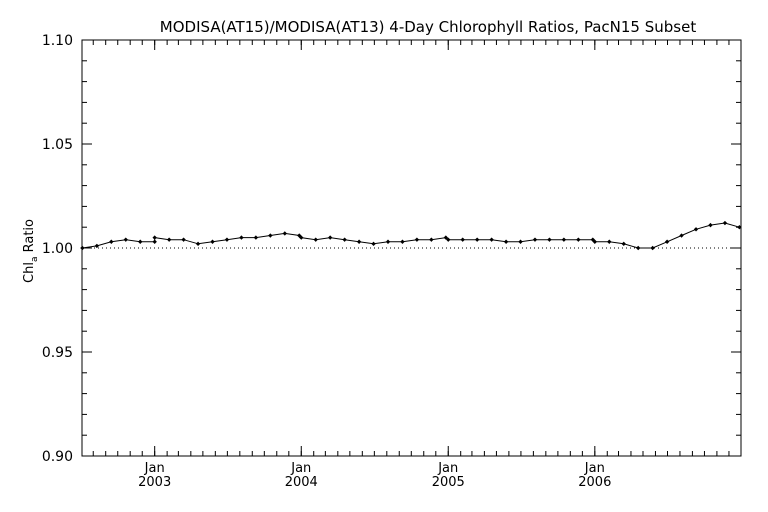 This screenshot has width=768, height=512. Describe the element at coordinates (594, 482) in the screenshot. I see `x-tick-label-year: 2006` at that location.